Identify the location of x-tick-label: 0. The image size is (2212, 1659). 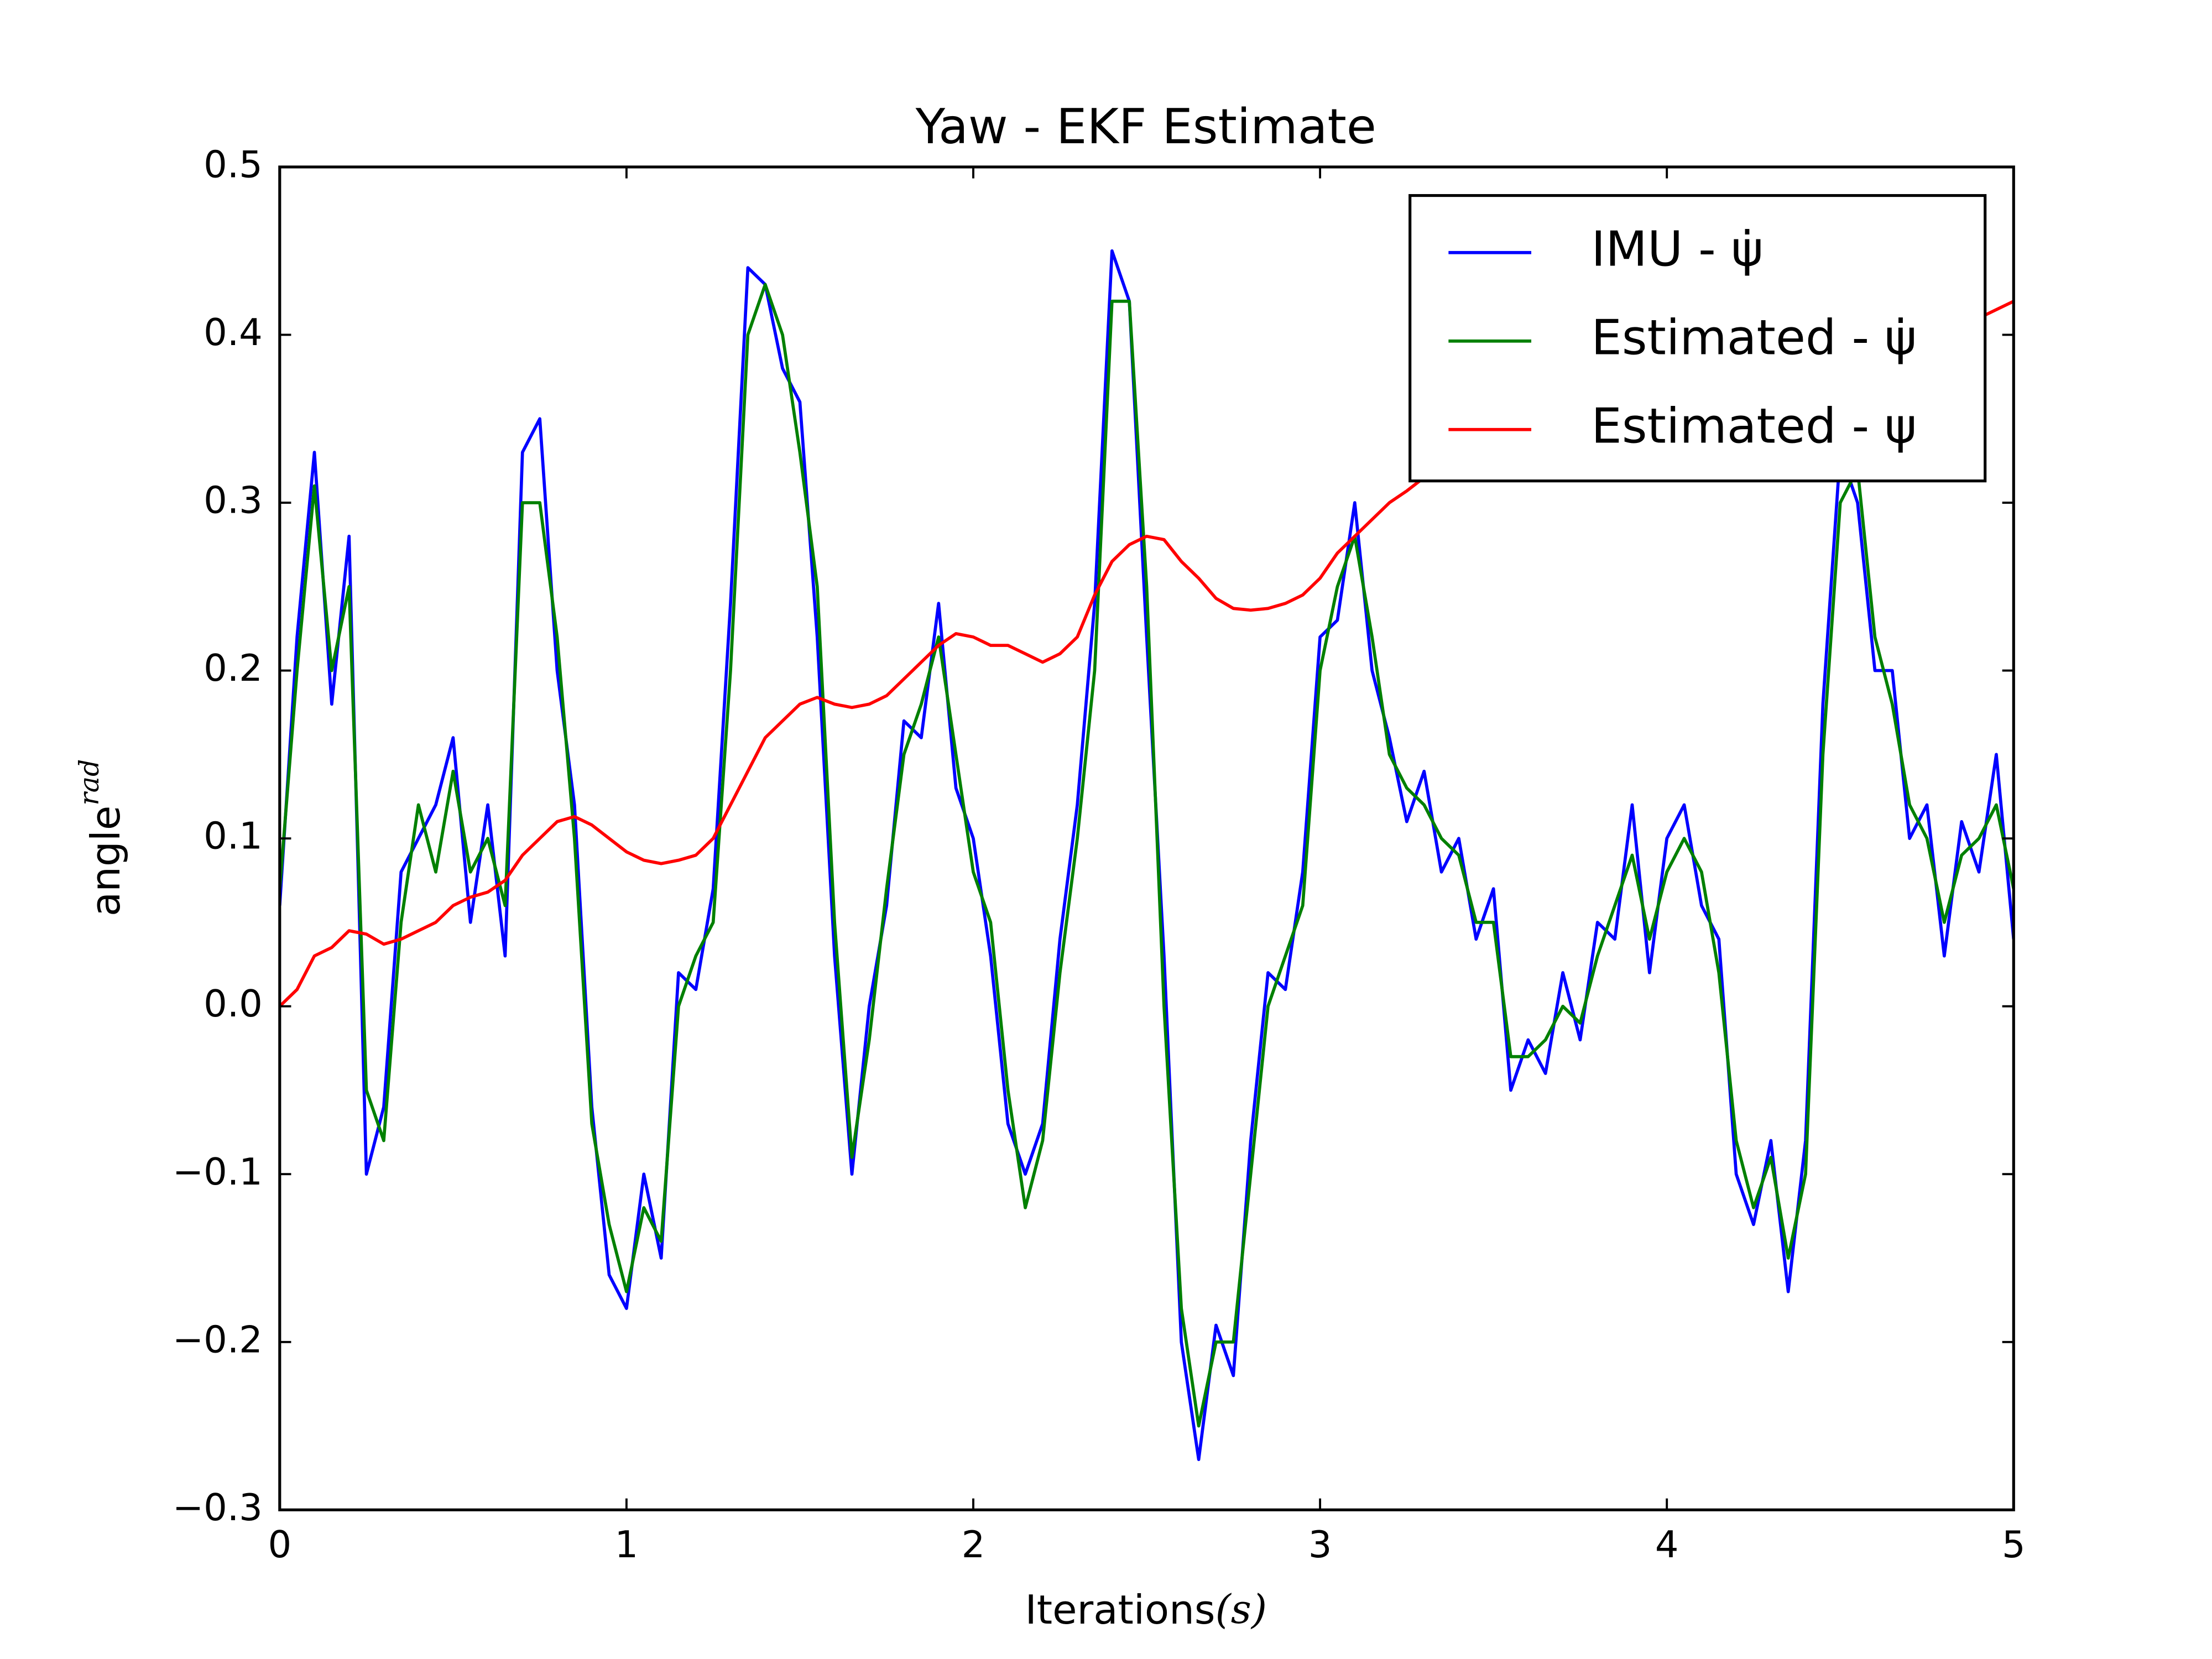
(280, 1545).